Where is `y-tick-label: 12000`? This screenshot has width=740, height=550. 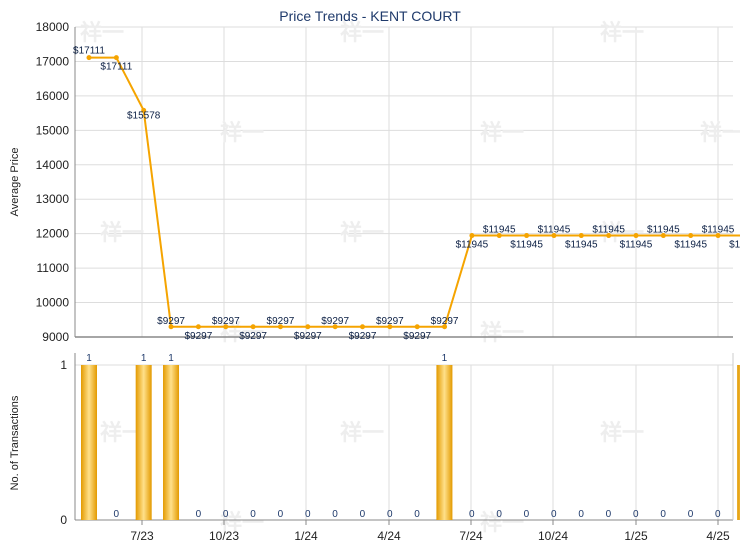
y-tick-label: 12000 is located at coordinates (53, 234).